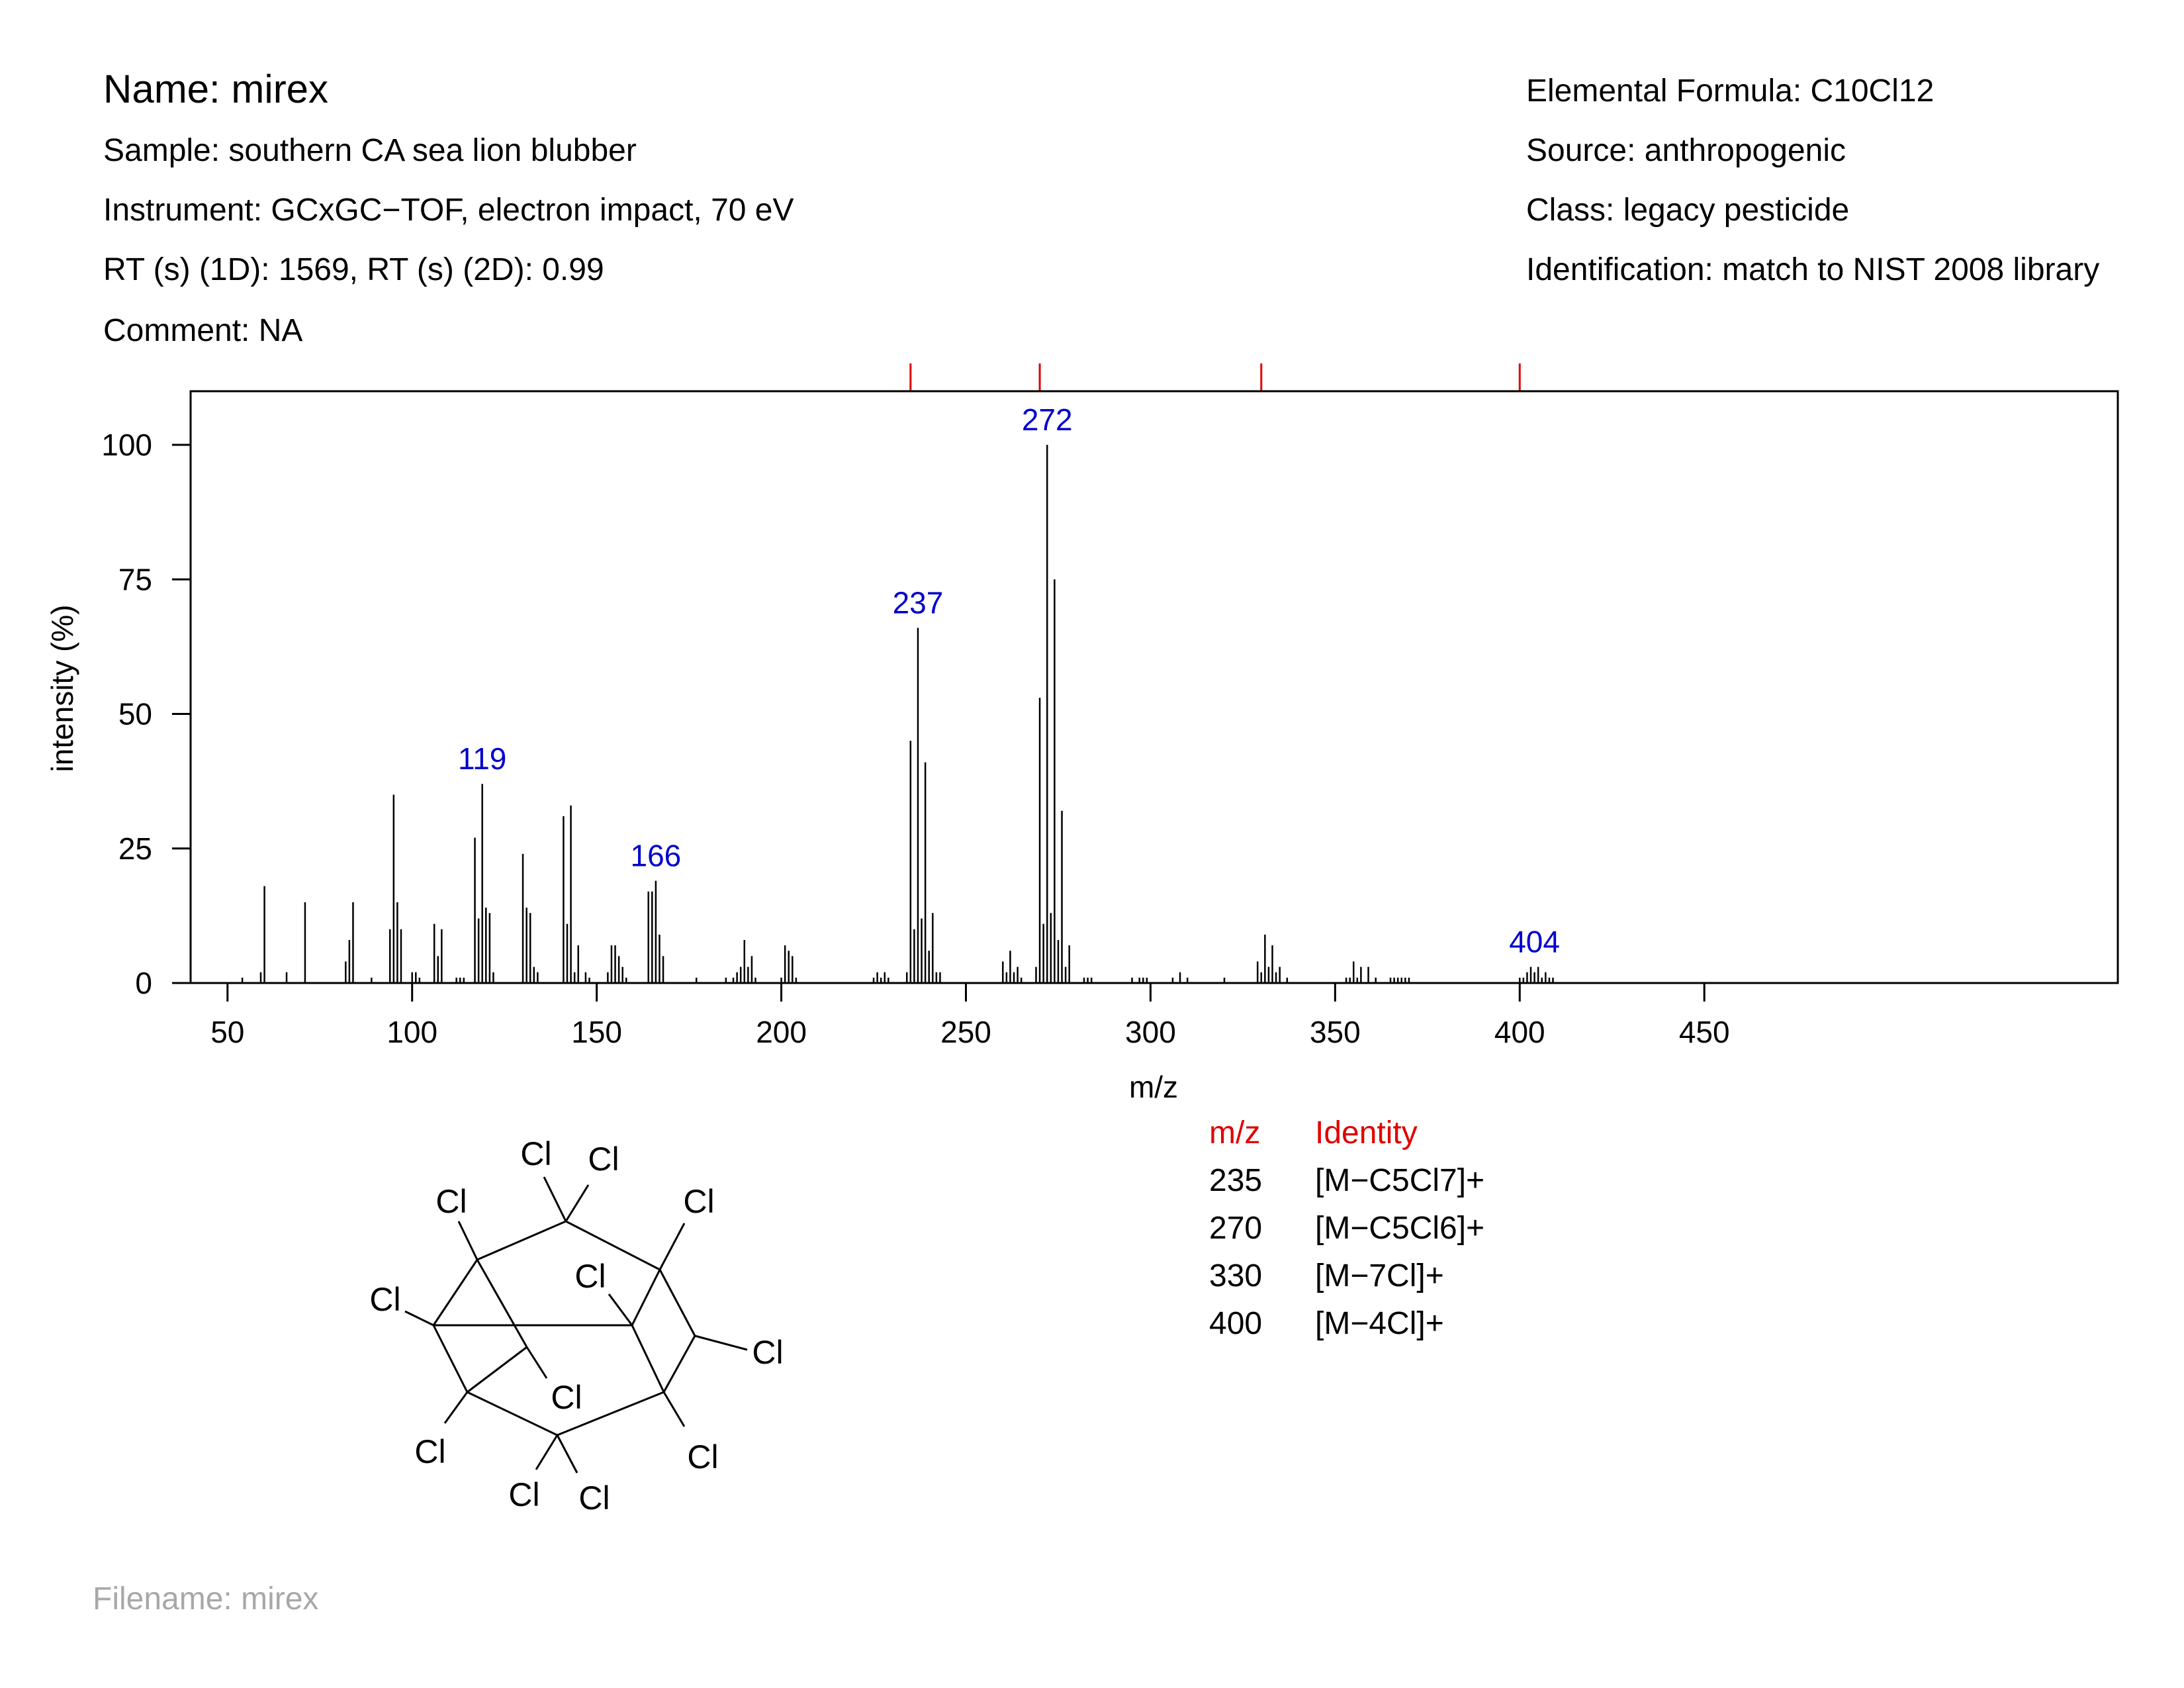 Image resolution: width=2184 pixels, height=1688 pixels. What do you see at coordinates (135, 714) in the screenshot?
I see `y-tick-label: 50` at bounding box center [135, 714].